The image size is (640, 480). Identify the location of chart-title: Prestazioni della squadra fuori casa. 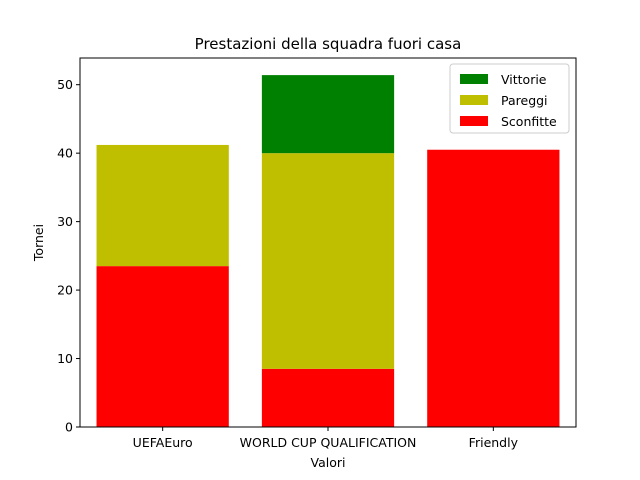
(328, 44).